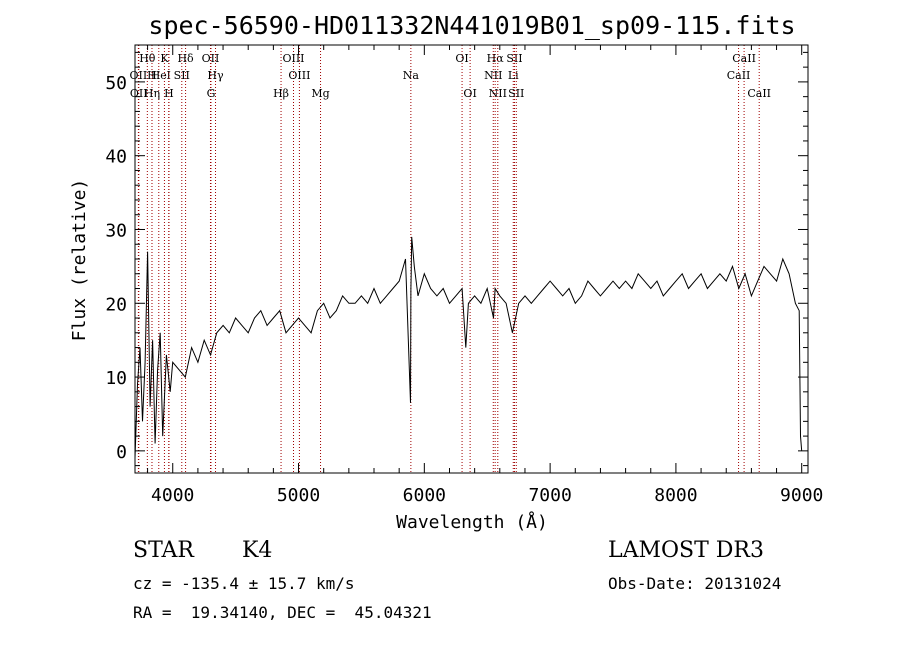  What do you see at coordinates (116, 83) in the screenshot?
I see `y-tick-label: 50` at bounding box center [116, 83].